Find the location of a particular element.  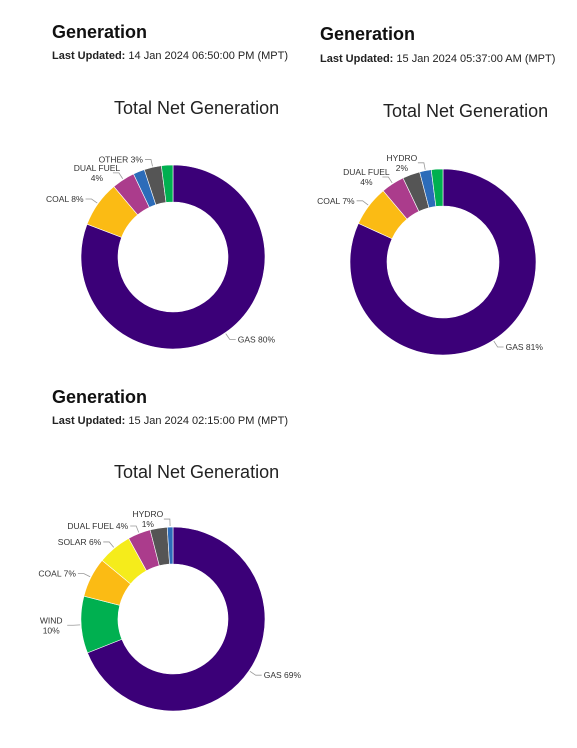

leader-line-other is located at coordinates (148, 163).